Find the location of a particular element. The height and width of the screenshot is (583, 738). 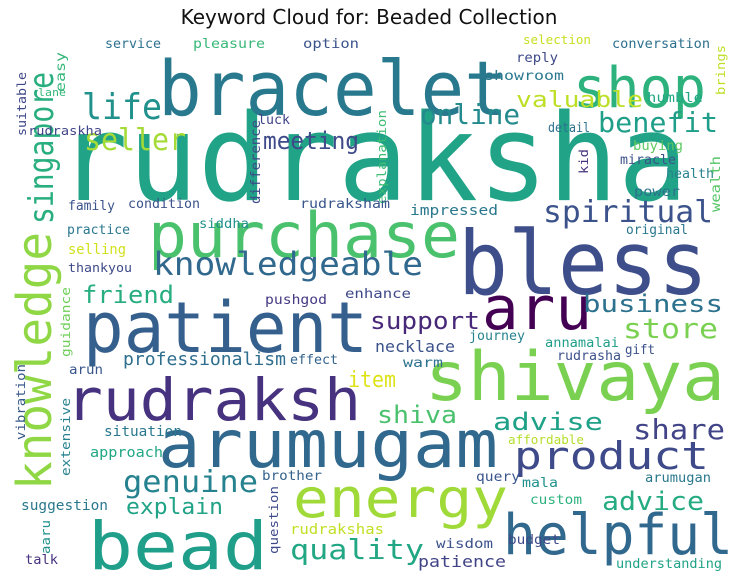

cloud-word-shop: shop is located at coordinates (639, 88).